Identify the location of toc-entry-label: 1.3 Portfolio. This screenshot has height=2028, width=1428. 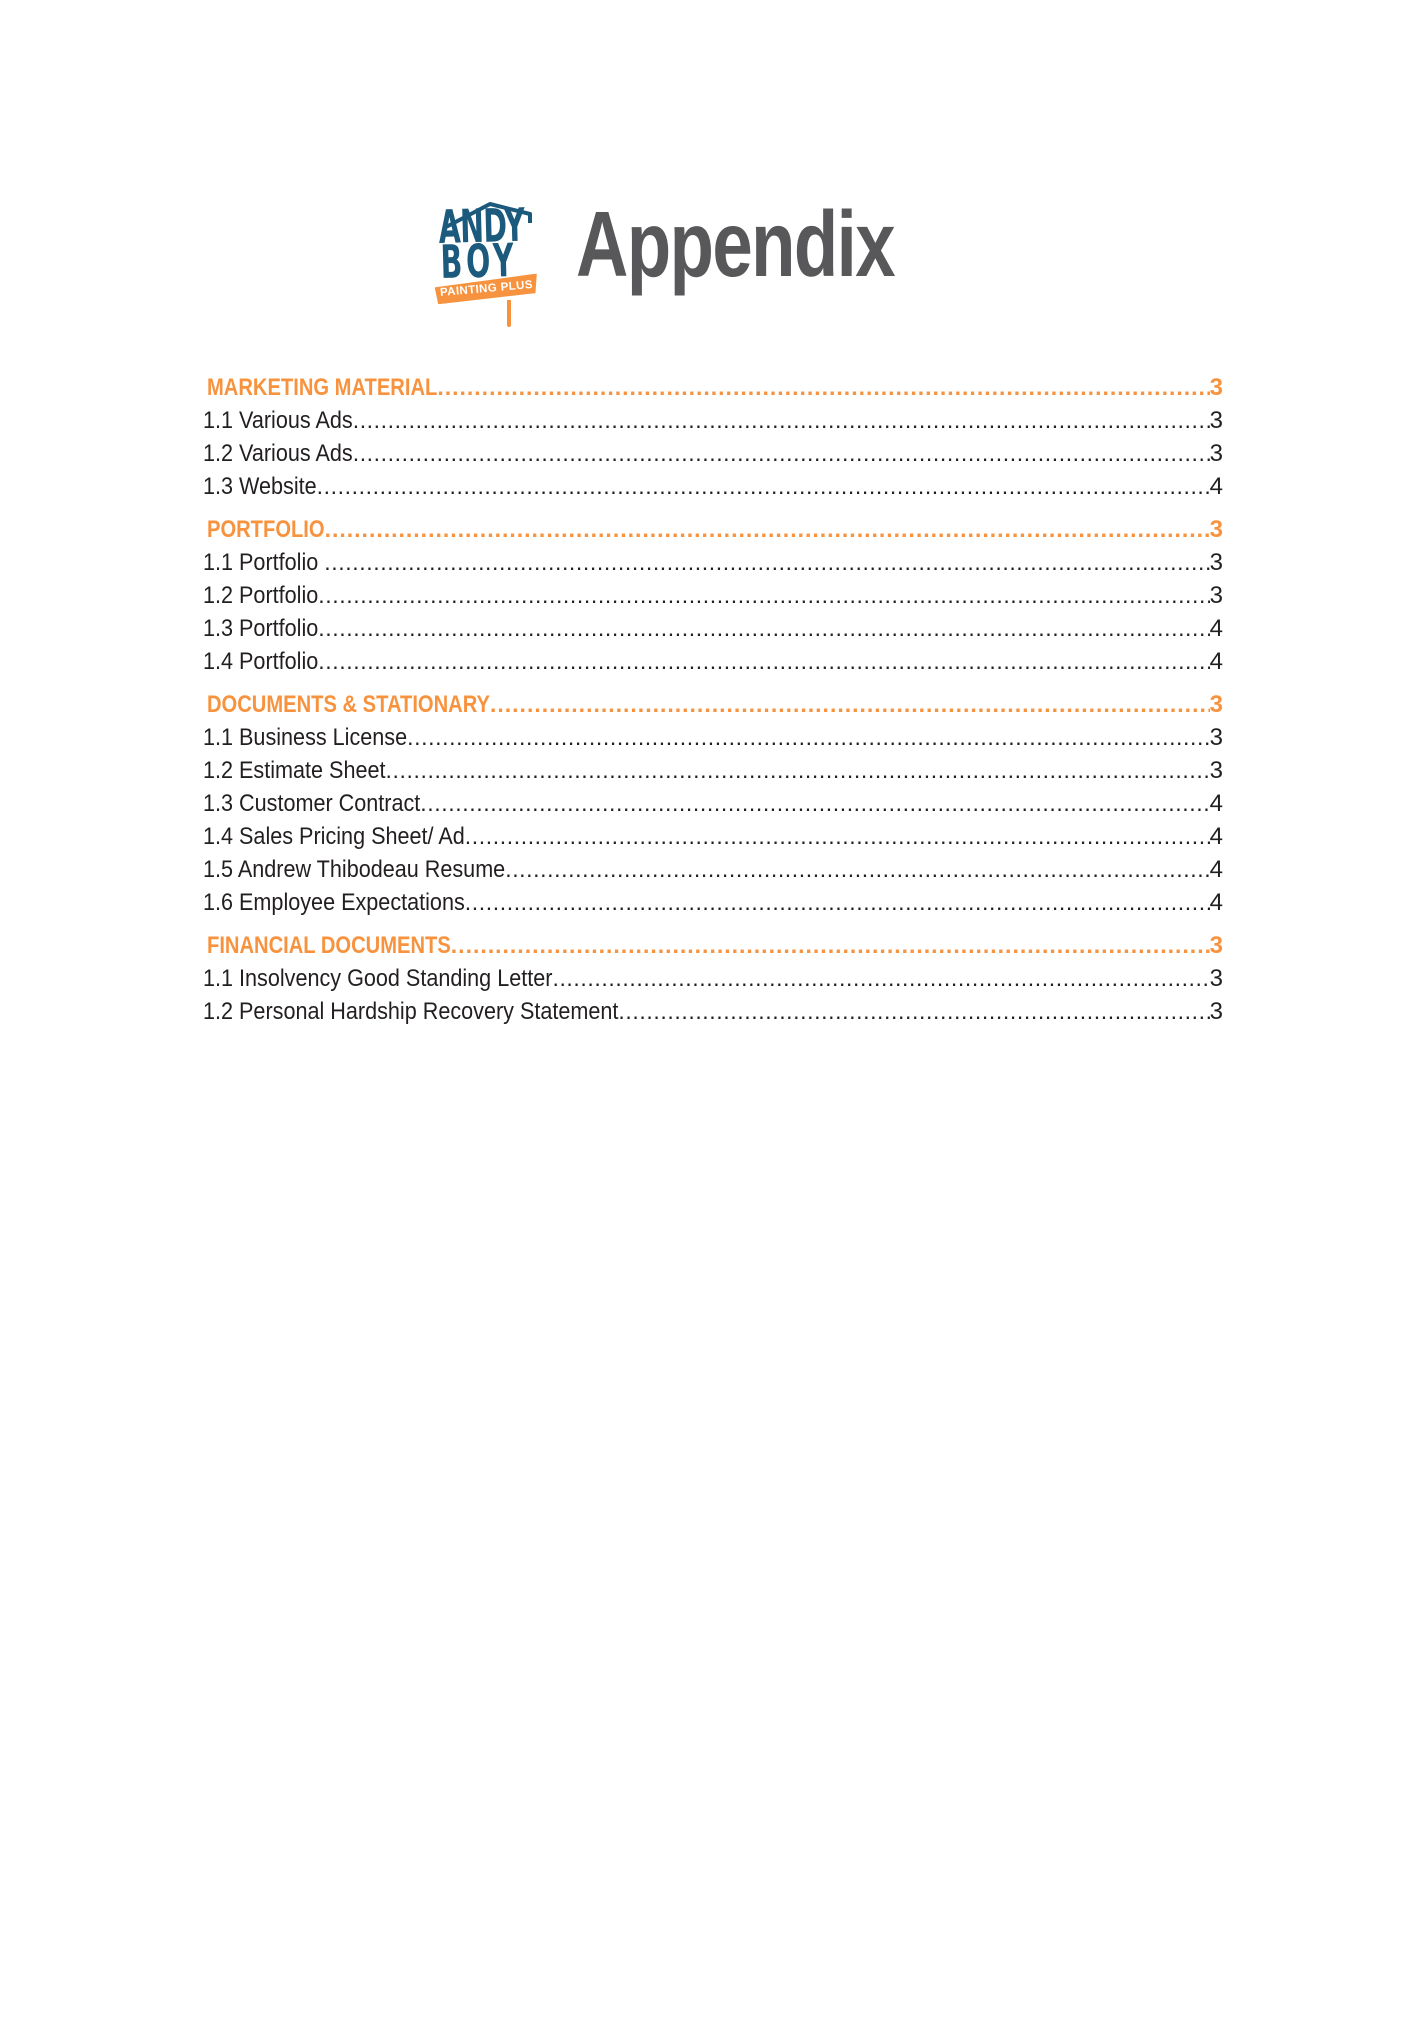
(261, 628).